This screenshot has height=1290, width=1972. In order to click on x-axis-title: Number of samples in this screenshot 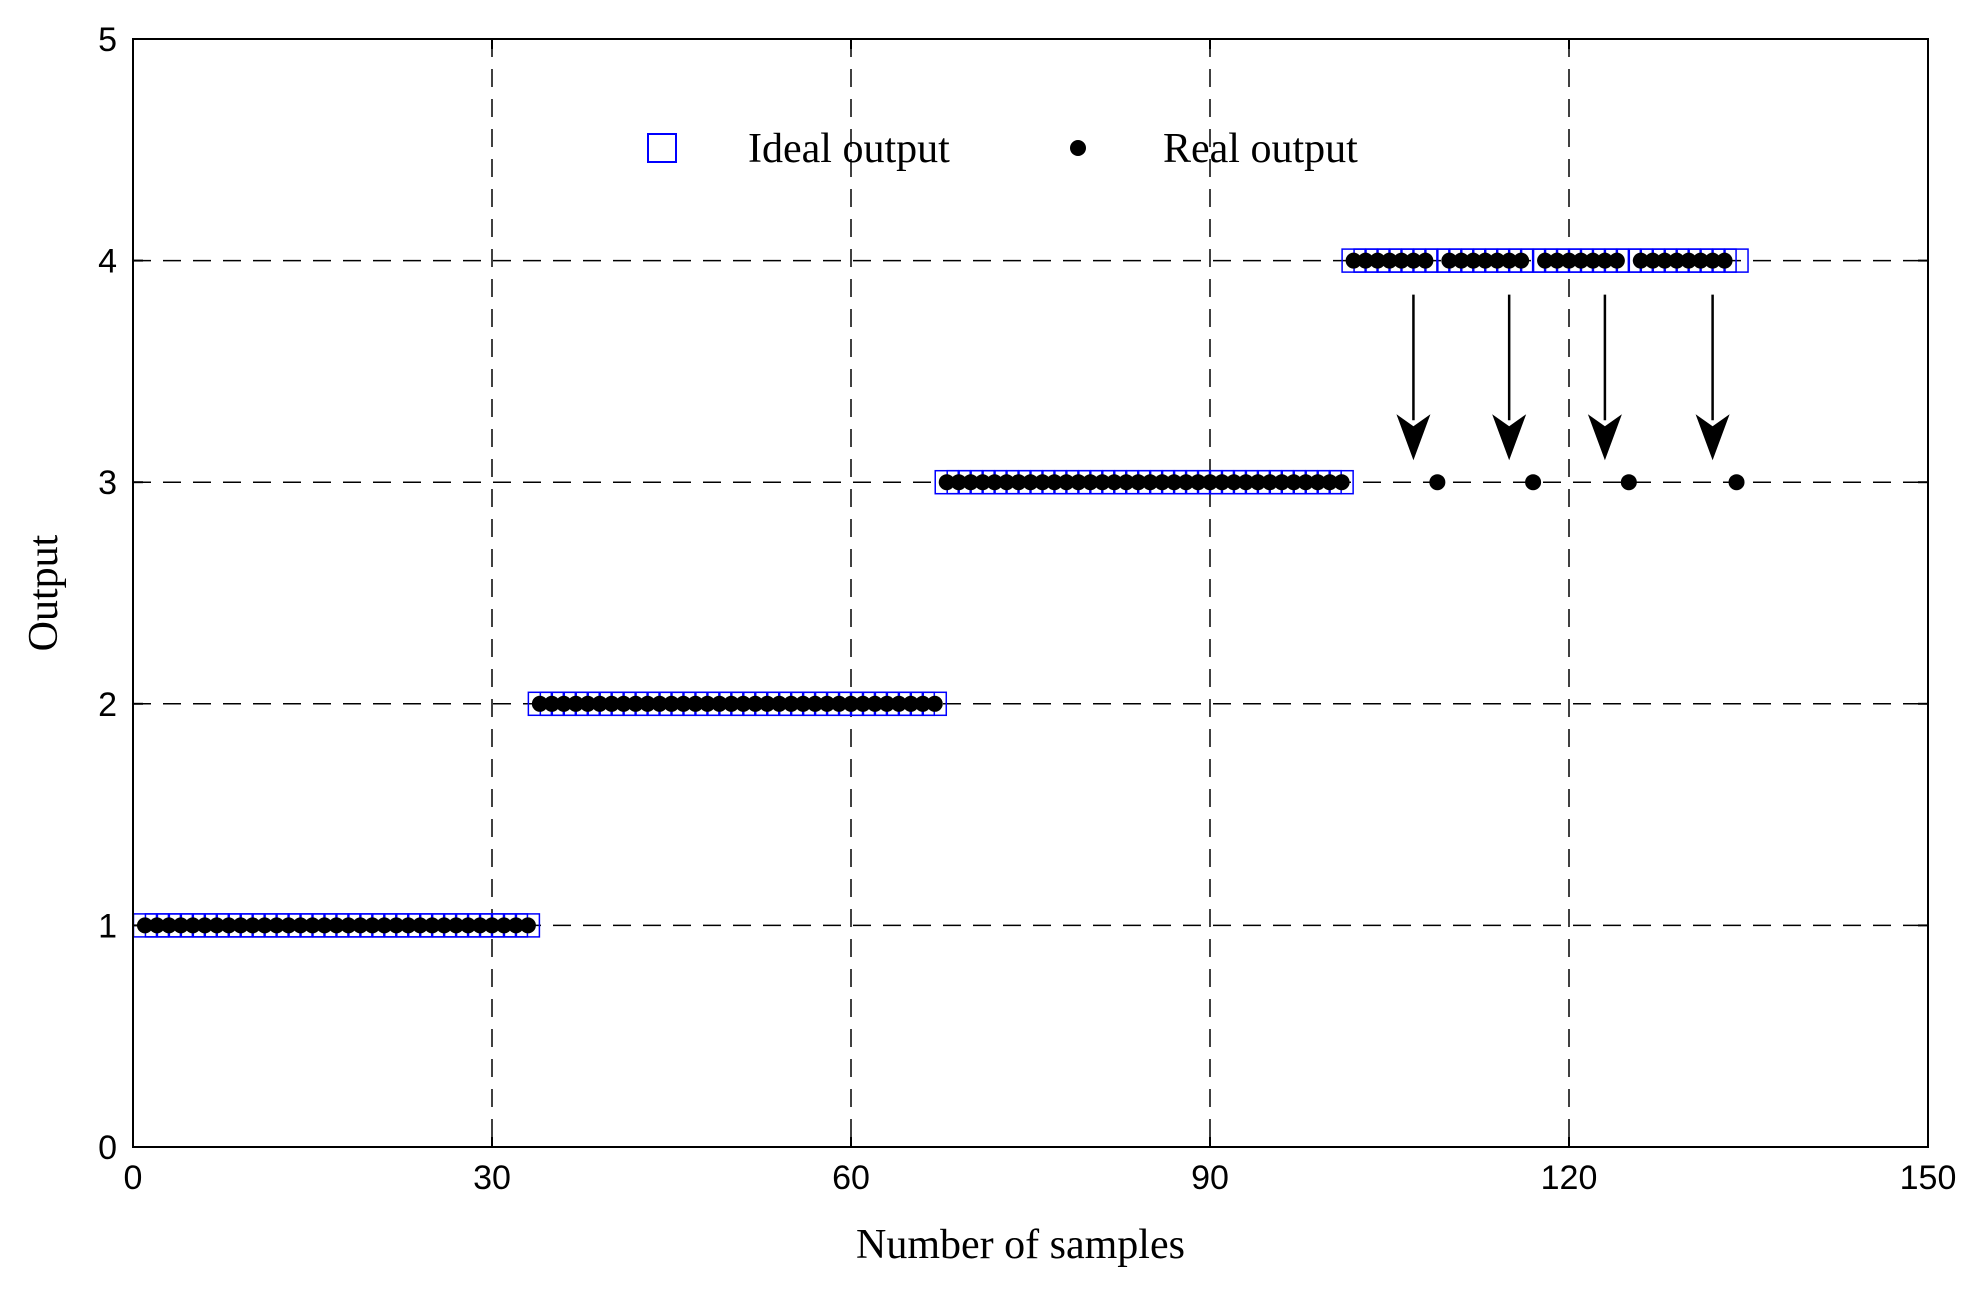, I will do `click(1020, 1245)`.